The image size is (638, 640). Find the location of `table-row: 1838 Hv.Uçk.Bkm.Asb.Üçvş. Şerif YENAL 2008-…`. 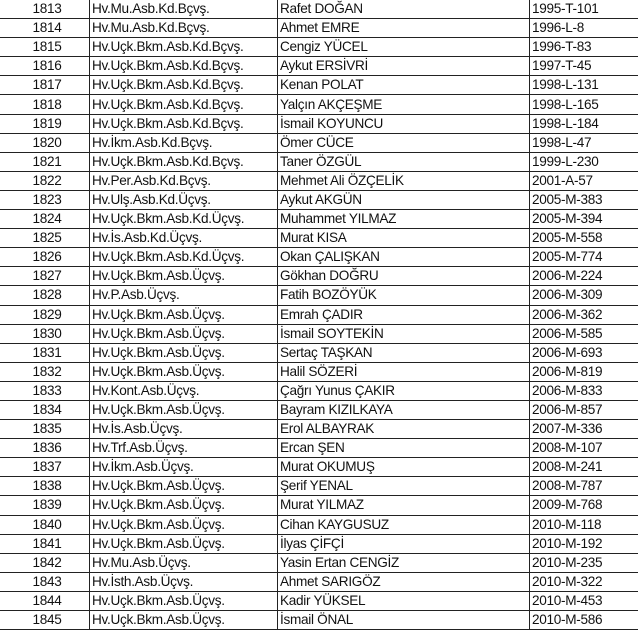

table-row: 1838 Hv.Uçk.Bkm.Asb.Üçvş. Şerif YENAL 2008-… is located at coordinates (319, 486).